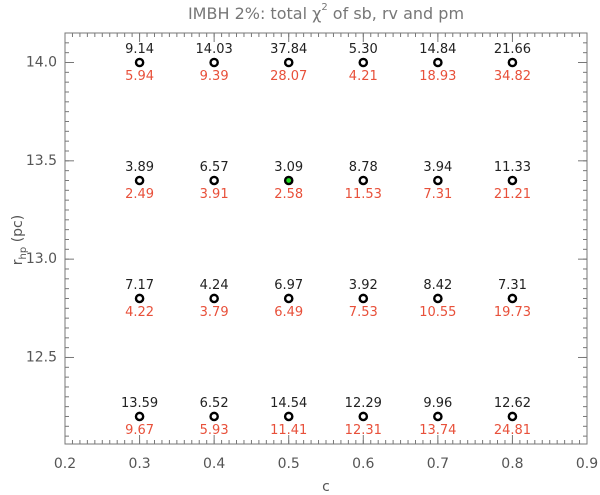 The width and height of the screenshot is (600, 495). I want to click on title-text: IMBH 2%: total χ, so click(254, 13).